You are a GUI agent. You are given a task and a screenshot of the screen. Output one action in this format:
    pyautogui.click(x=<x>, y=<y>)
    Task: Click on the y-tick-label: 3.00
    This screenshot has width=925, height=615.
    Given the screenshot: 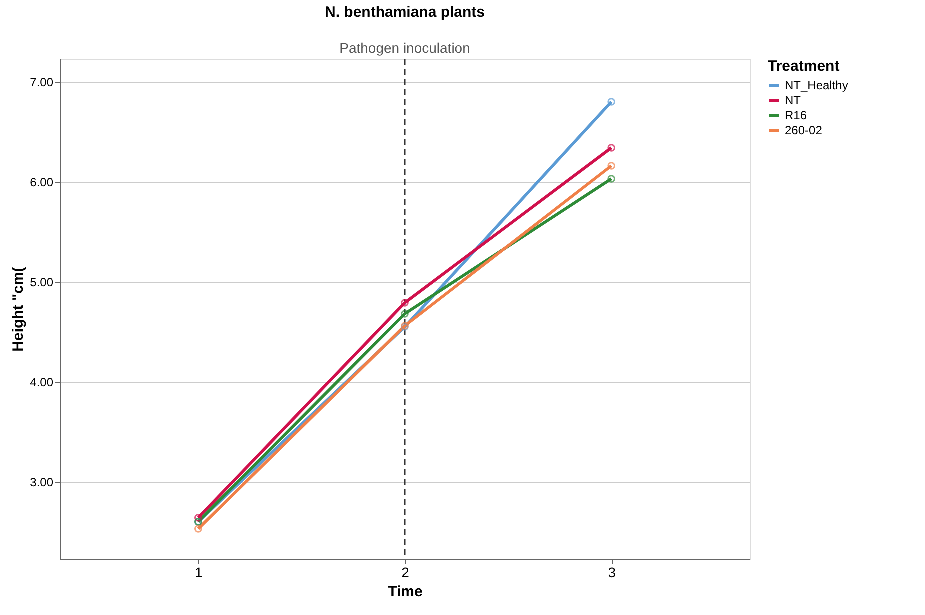 What is the action you would take?
    pyautogui.click(x=42, y=483)
    